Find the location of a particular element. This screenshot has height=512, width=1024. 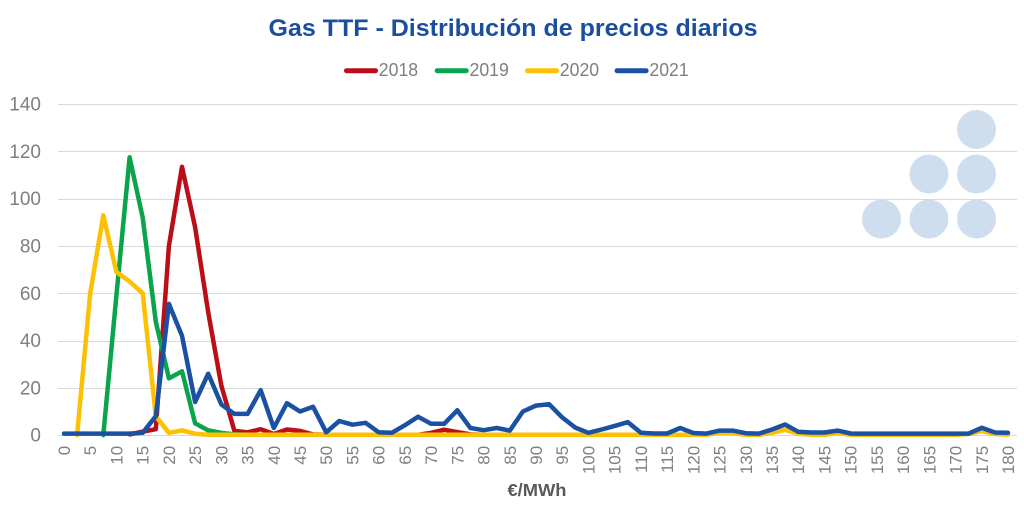

svg-text: 170 is located at coordinates (956, 460).